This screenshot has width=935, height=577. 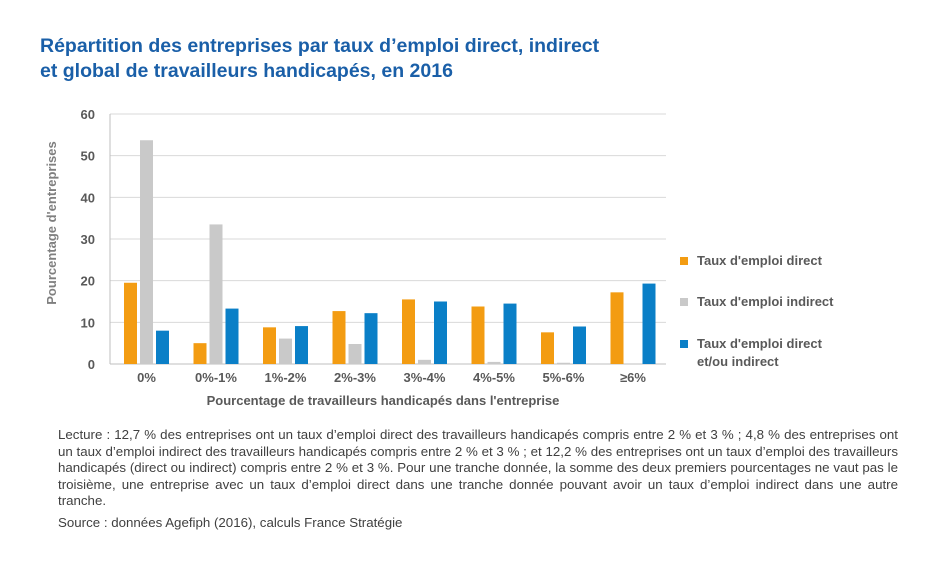 I want to click on y-axis-title: Pourcentage d'entreprises, so click(x=51, y=222).